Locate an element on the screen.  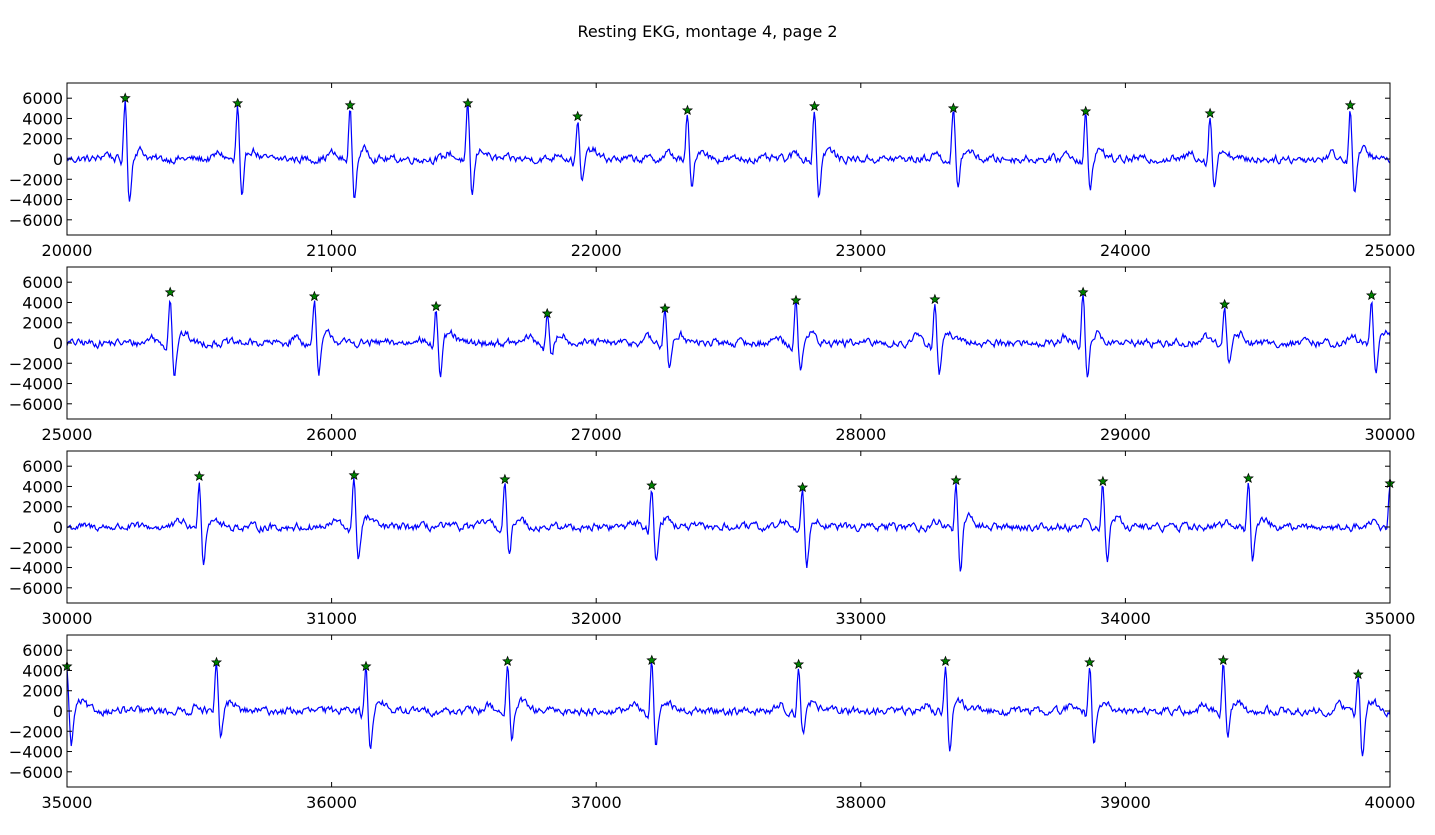
x-tick-label: 33000 is located at coordinates (860, 618).